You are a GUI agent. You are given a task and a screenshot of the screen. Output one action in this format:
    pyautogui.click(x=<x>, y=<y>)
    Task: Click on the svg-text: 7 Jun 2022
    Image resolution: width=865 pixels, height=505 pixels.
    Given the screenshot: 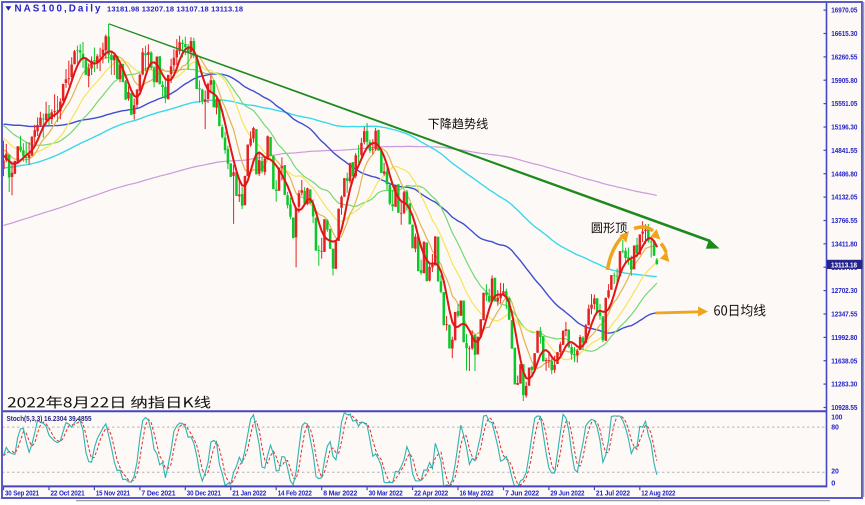 What is the action you would take?
    pyautogui.click(x=522, y=493)
    